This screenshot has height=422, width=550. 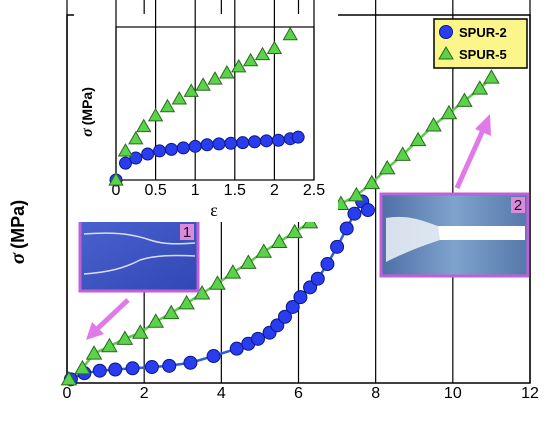 I want to click on 7-x-tick-label-3: 6, so click(x=298, y=393).